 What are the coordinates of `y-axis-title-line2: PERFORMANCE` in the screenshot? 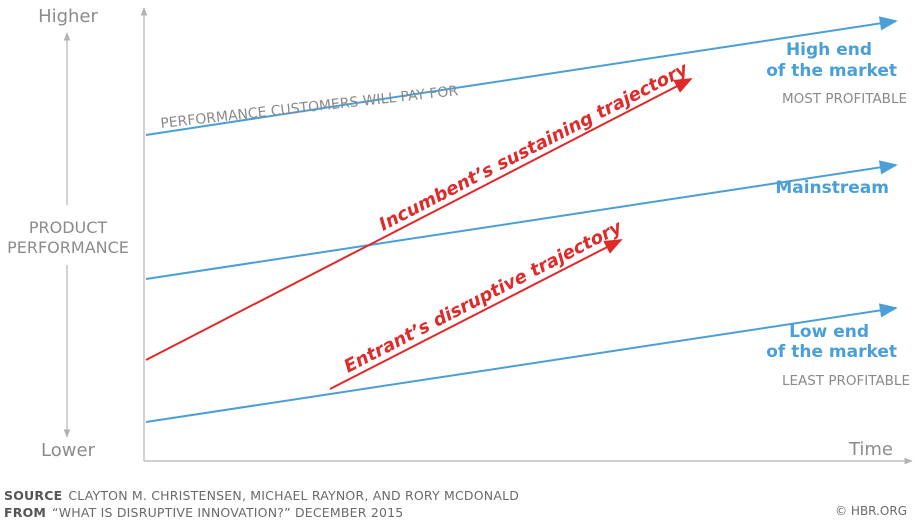 It's located at (68, 247).